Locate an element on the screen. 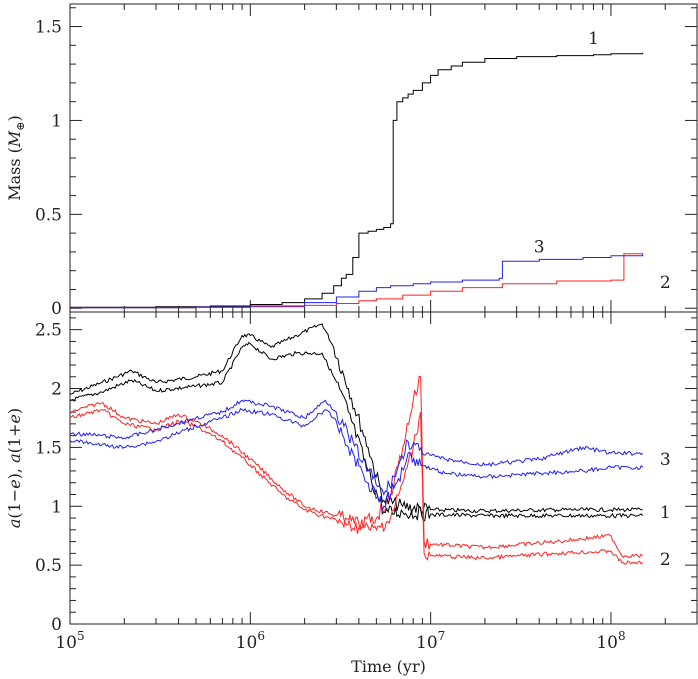  series-3-line is located at coordinates (357, 281).